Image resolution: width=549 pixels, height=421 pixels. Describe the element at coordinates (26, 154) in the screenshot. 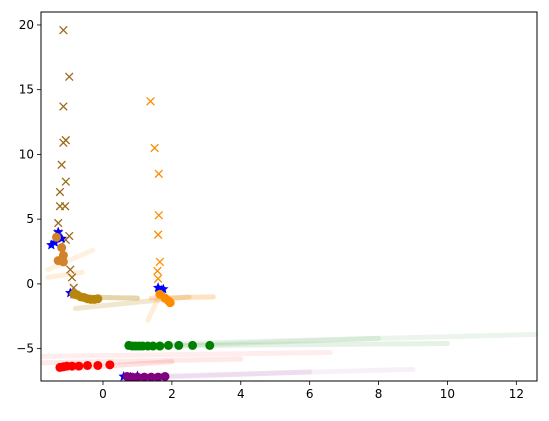

I see `y-tick-label-3: 10` at that location.